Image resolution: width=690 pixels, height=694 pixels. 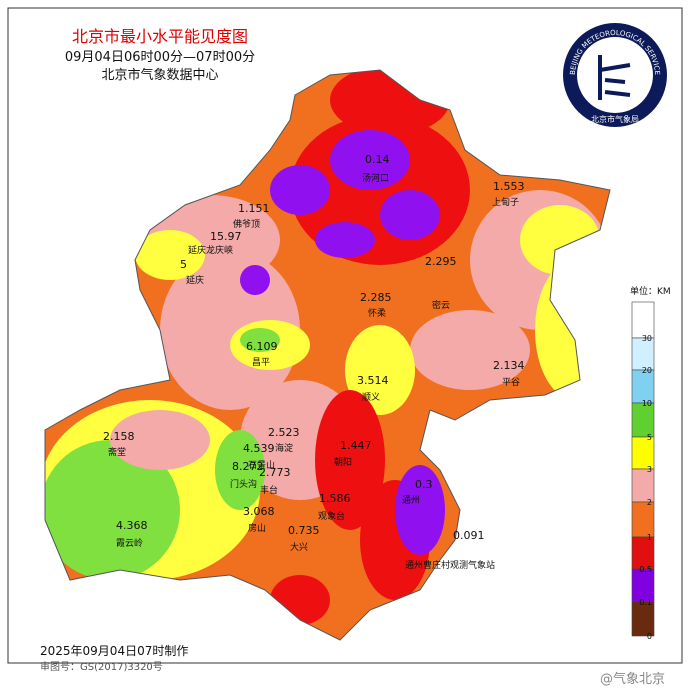 I want to click on station-value: 0.091, so click(x=469, y=535).